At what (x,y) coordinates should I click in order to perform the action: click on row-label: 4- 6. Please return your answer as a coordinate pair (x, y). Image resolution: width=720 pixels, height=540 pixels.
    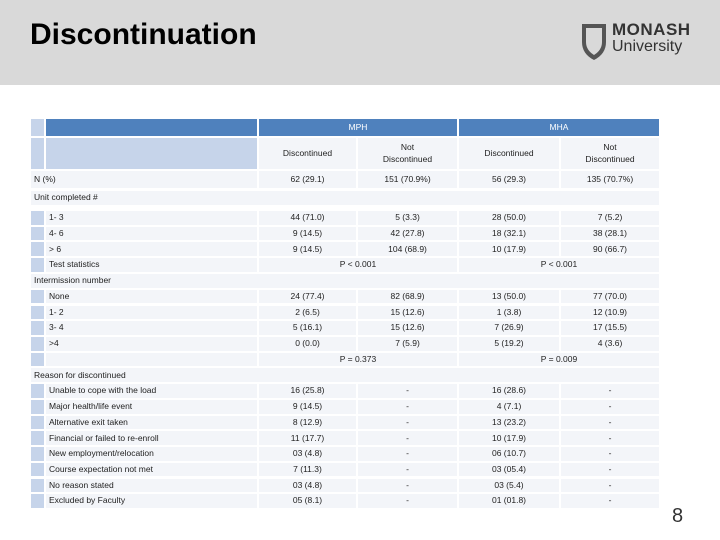
    Looking at the image, I should click on (151, 233).